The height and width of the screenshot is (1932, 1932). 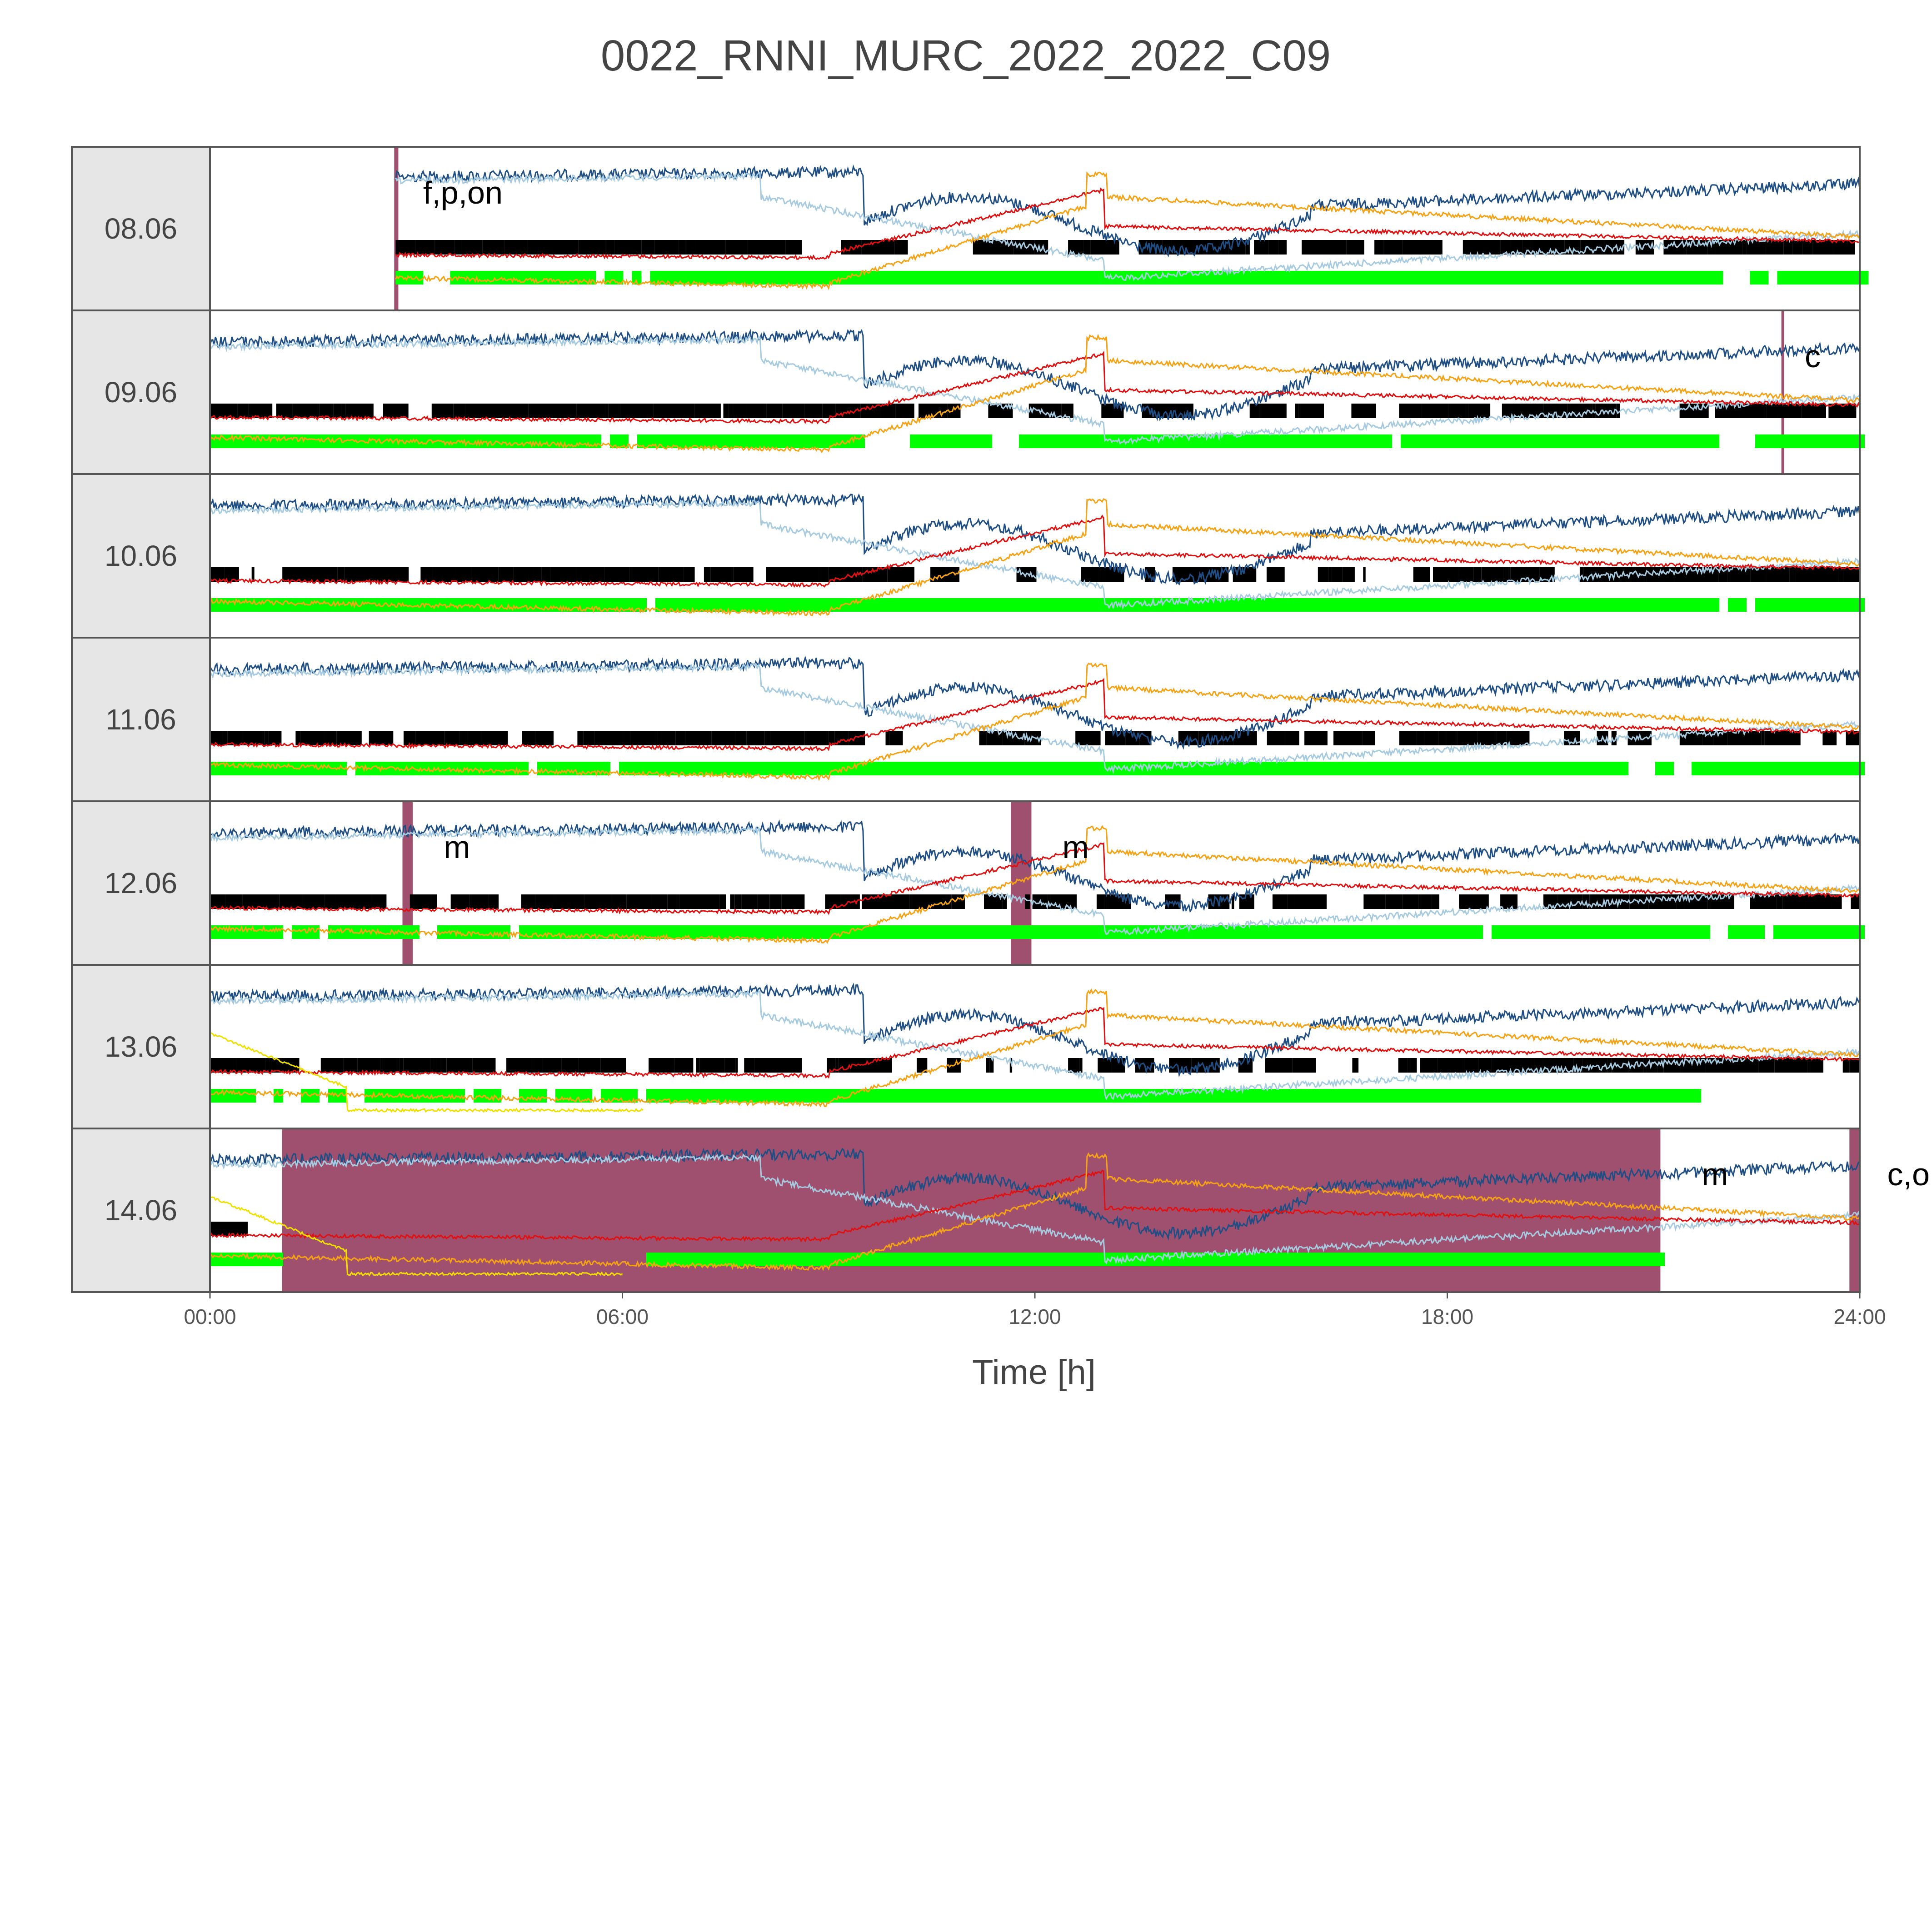 What do you see at coordinates (1035, 556) in the screenshot?
I see `plot-area` at bounding box center [1035, 556].